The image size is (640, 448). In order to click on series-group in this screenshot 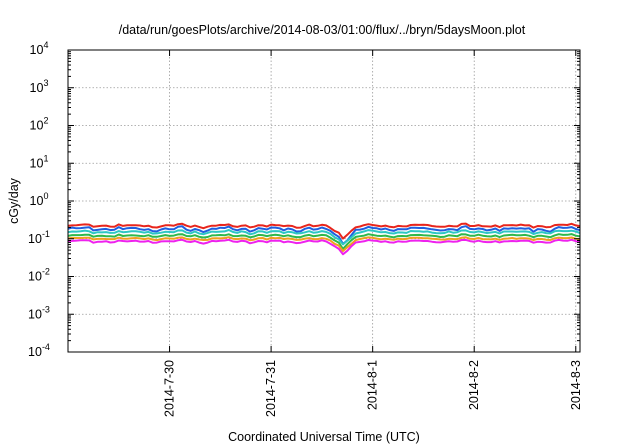, I will do `click(324, 239)`.